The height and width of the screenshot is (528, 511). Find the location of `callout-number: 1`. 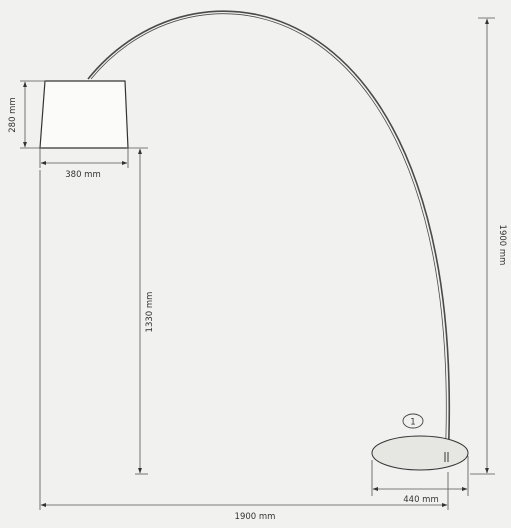

callout-number: 1 is located at coordinates (412, 423).